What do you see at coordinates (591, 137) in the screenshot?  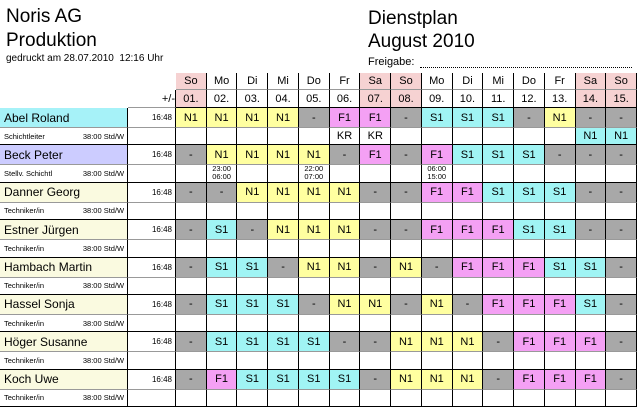 I see `extra-shift: N1` at bounding box center [591, 137].